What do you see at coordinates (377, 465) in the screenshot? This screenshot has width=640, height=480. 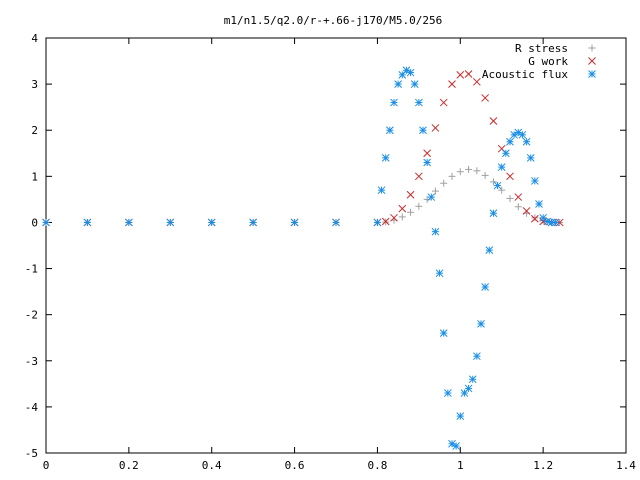 I see `x-tick-label: 0.8` at bounding box center [377, 465].